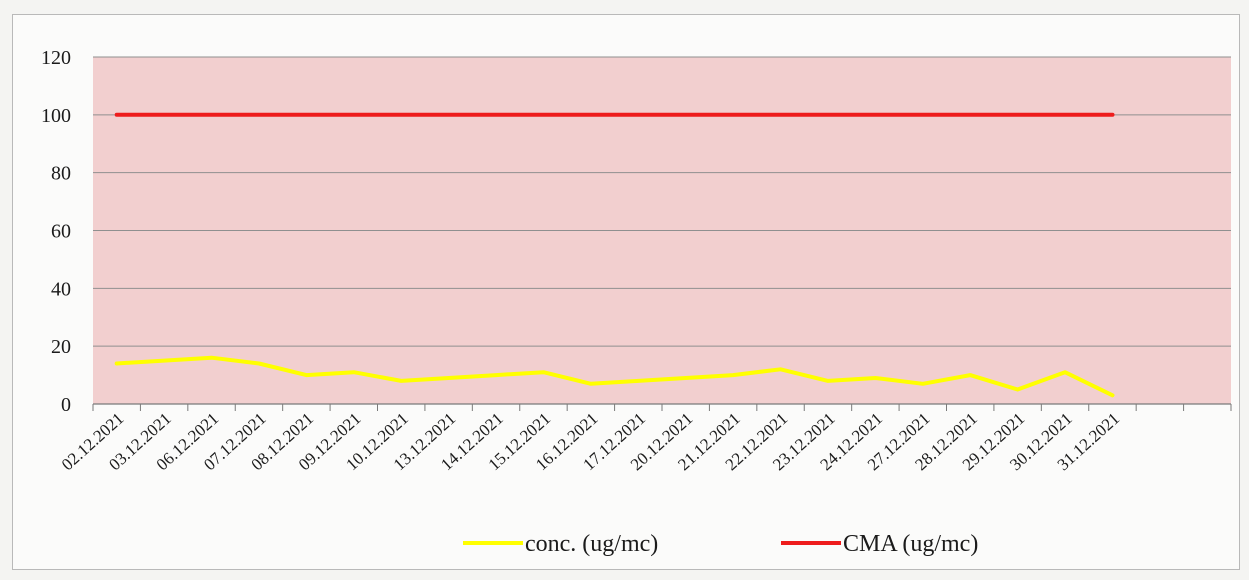 This screenshot has height=580, width=1249. I want to click on legend-label-0: conc. (ug/mc), so click(591, 544).